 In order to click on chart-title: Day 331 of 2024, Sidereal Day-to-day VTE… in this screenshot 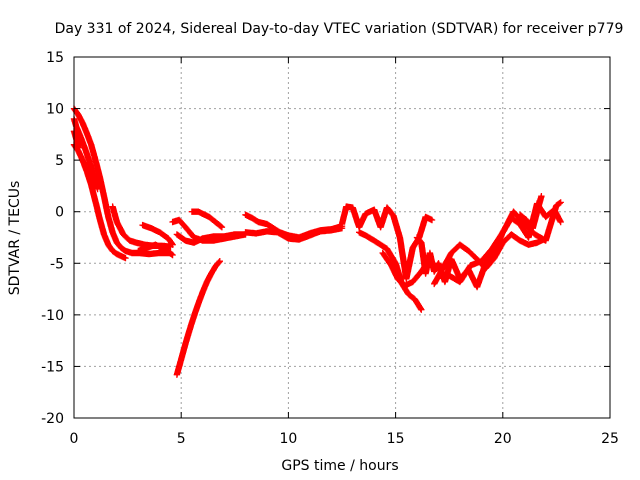, I will do `click(339, 29)`.